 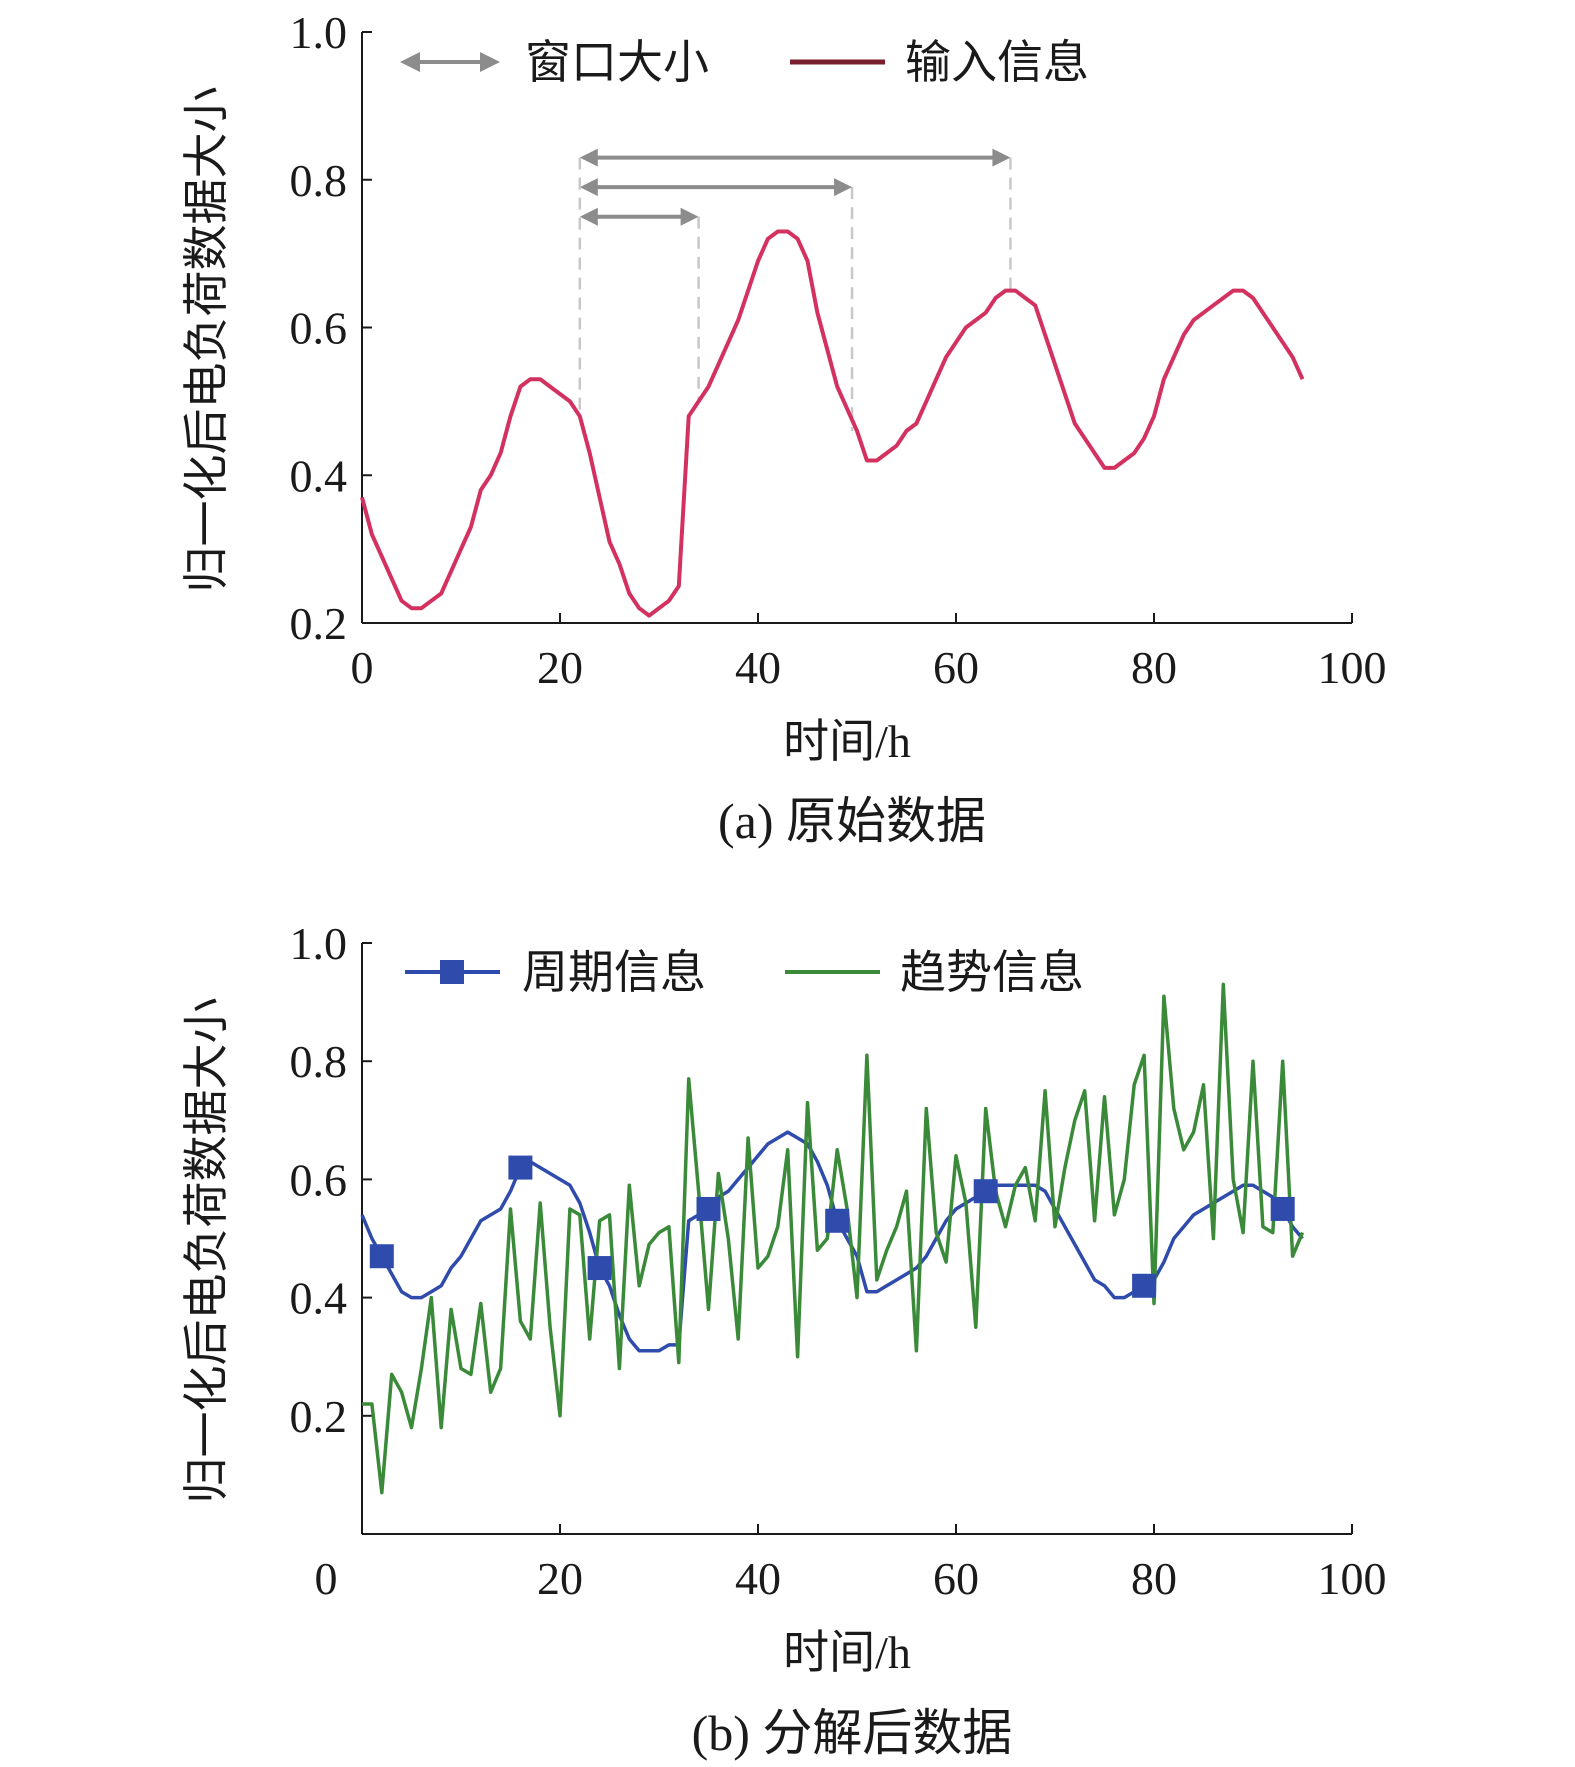 What do you see at coordinates (997, 62) in the screenshot?
I see `legend-label-input: 输入信息` at bounding box center [997, 62].